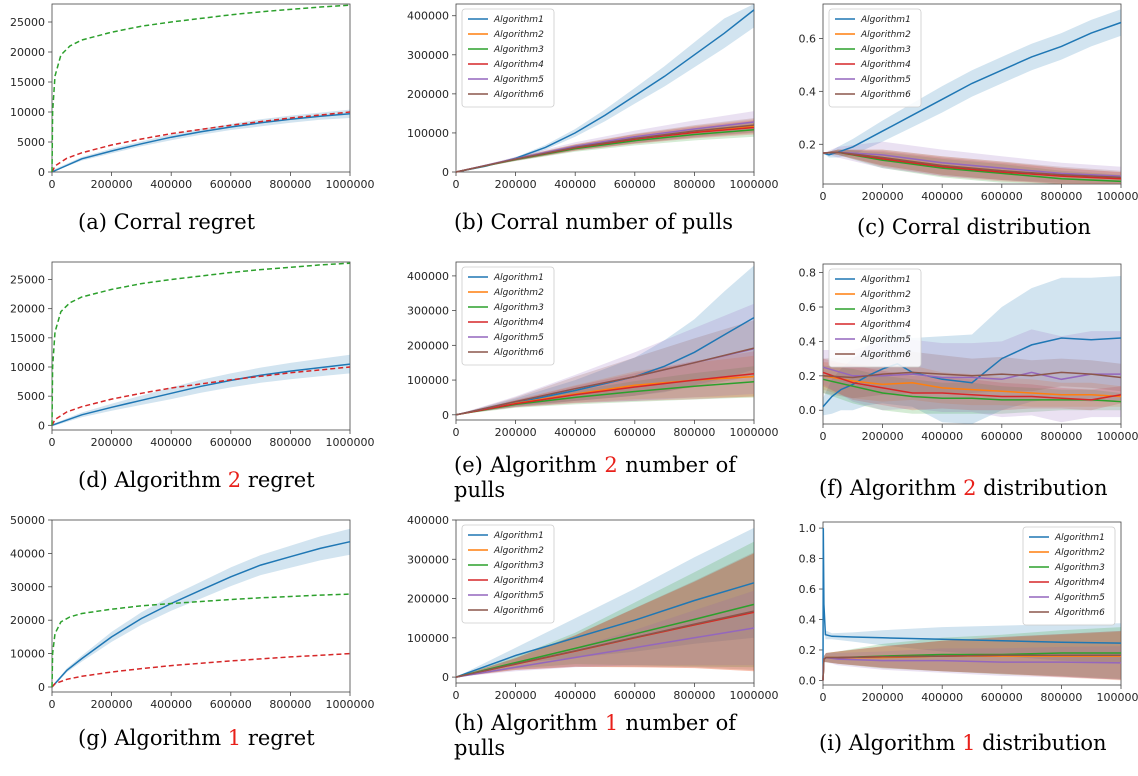  I want to click on caption-h: (h) Algorithm 1 number of pulls, so click(595, 735).